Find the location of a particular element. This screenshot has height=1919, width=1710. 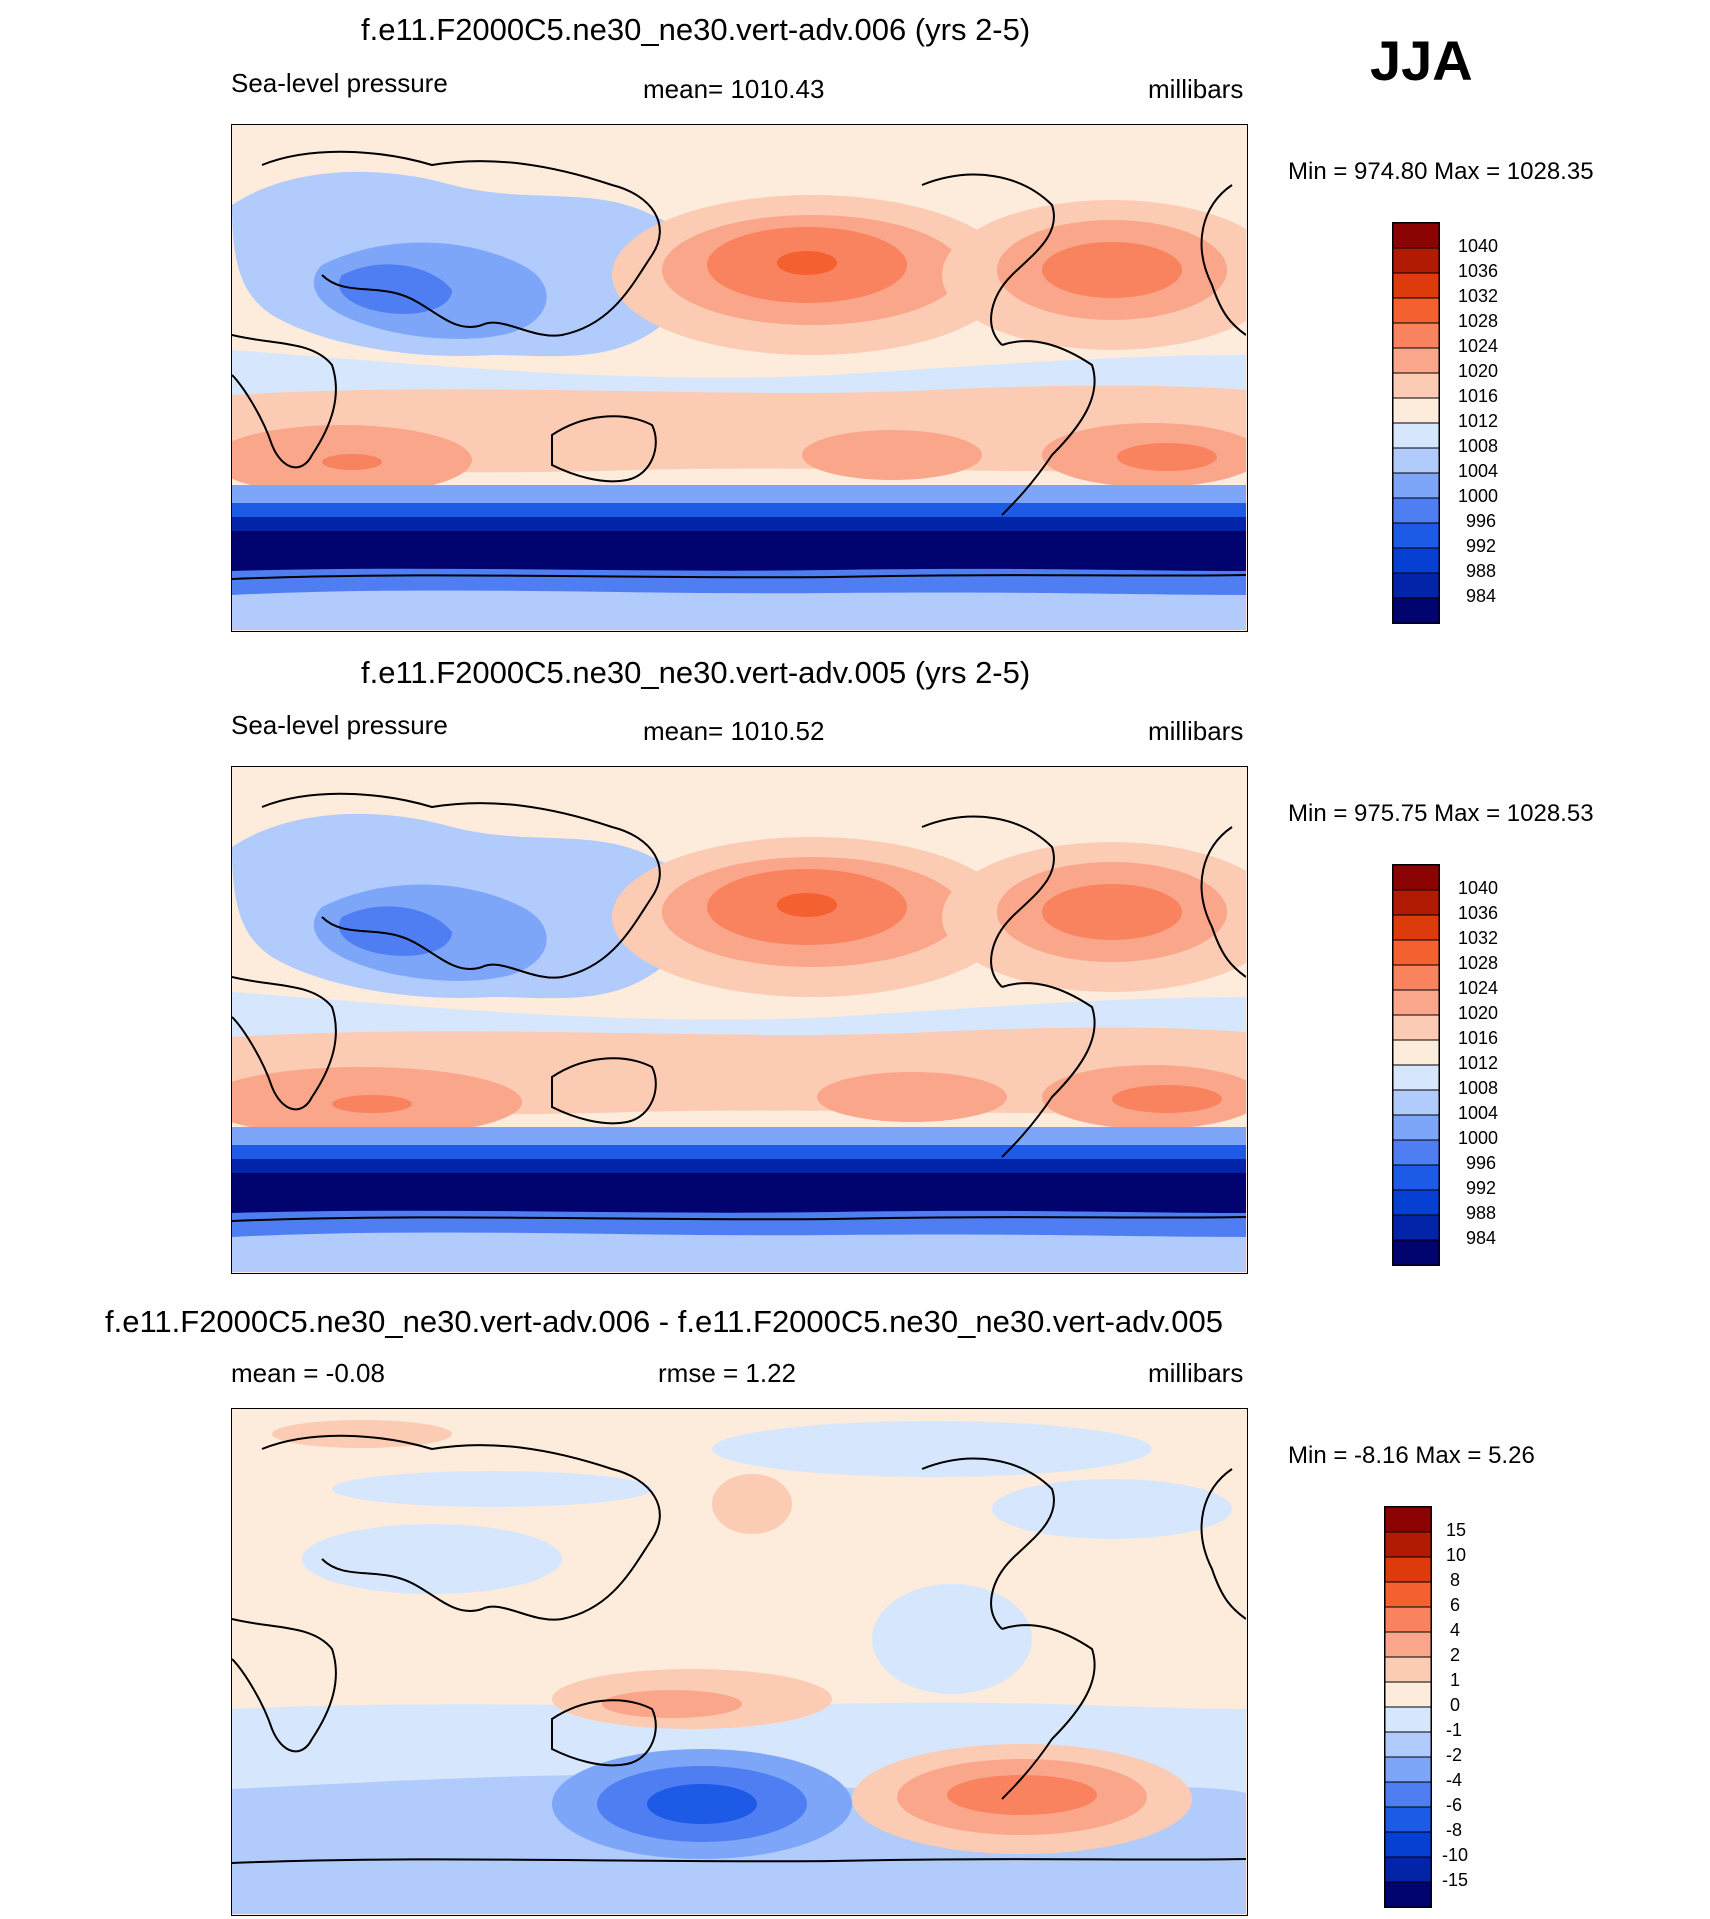

panel2-cb-tick: 1000 is located at coordinates (1478, 1138).